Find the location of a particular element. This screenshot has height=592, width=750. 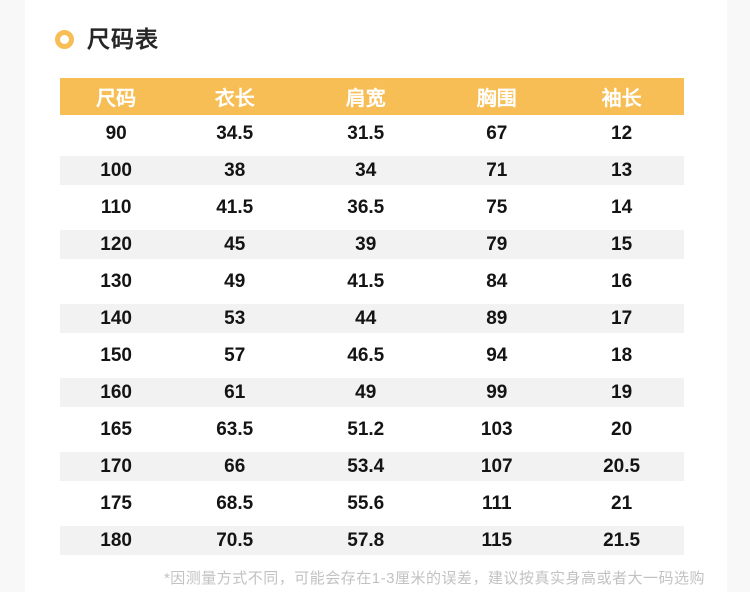

table-cell: 94 is located at coordinates (497, 355).